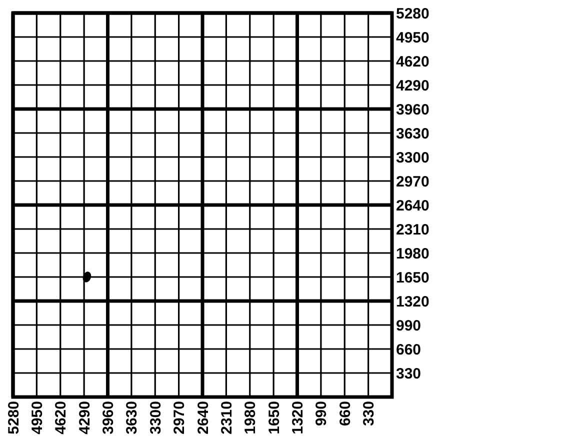 The height and width of the screenshot is (447, 577). Describe the element at coordinates (413, 133) in the screenshot. I see `y-tick-label: 3630` at that location.